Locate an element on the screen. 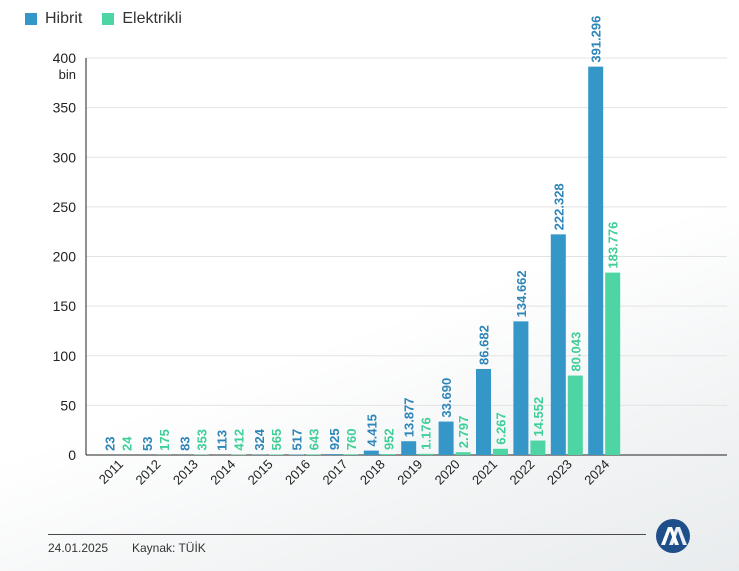  bar-hibrit-2022 is located at coordinates (521, 388).